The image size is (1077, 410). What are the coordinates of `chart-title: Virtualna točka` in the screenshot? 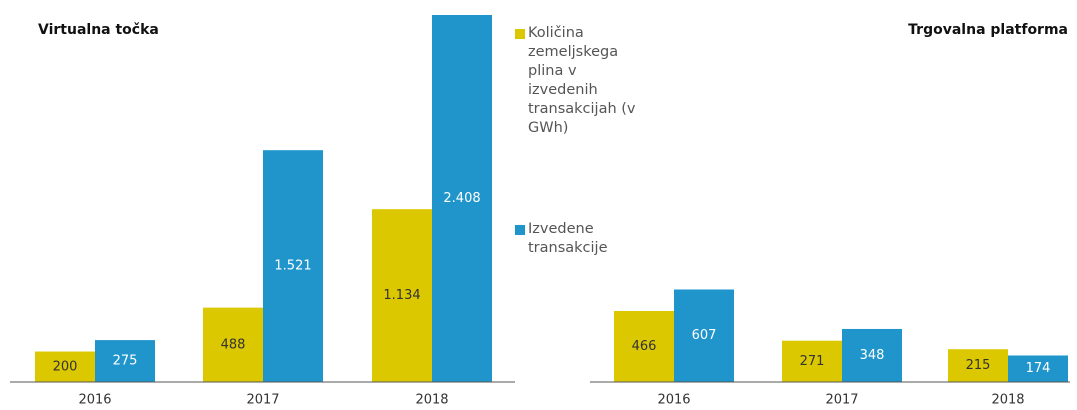 It's located at (98, 30).